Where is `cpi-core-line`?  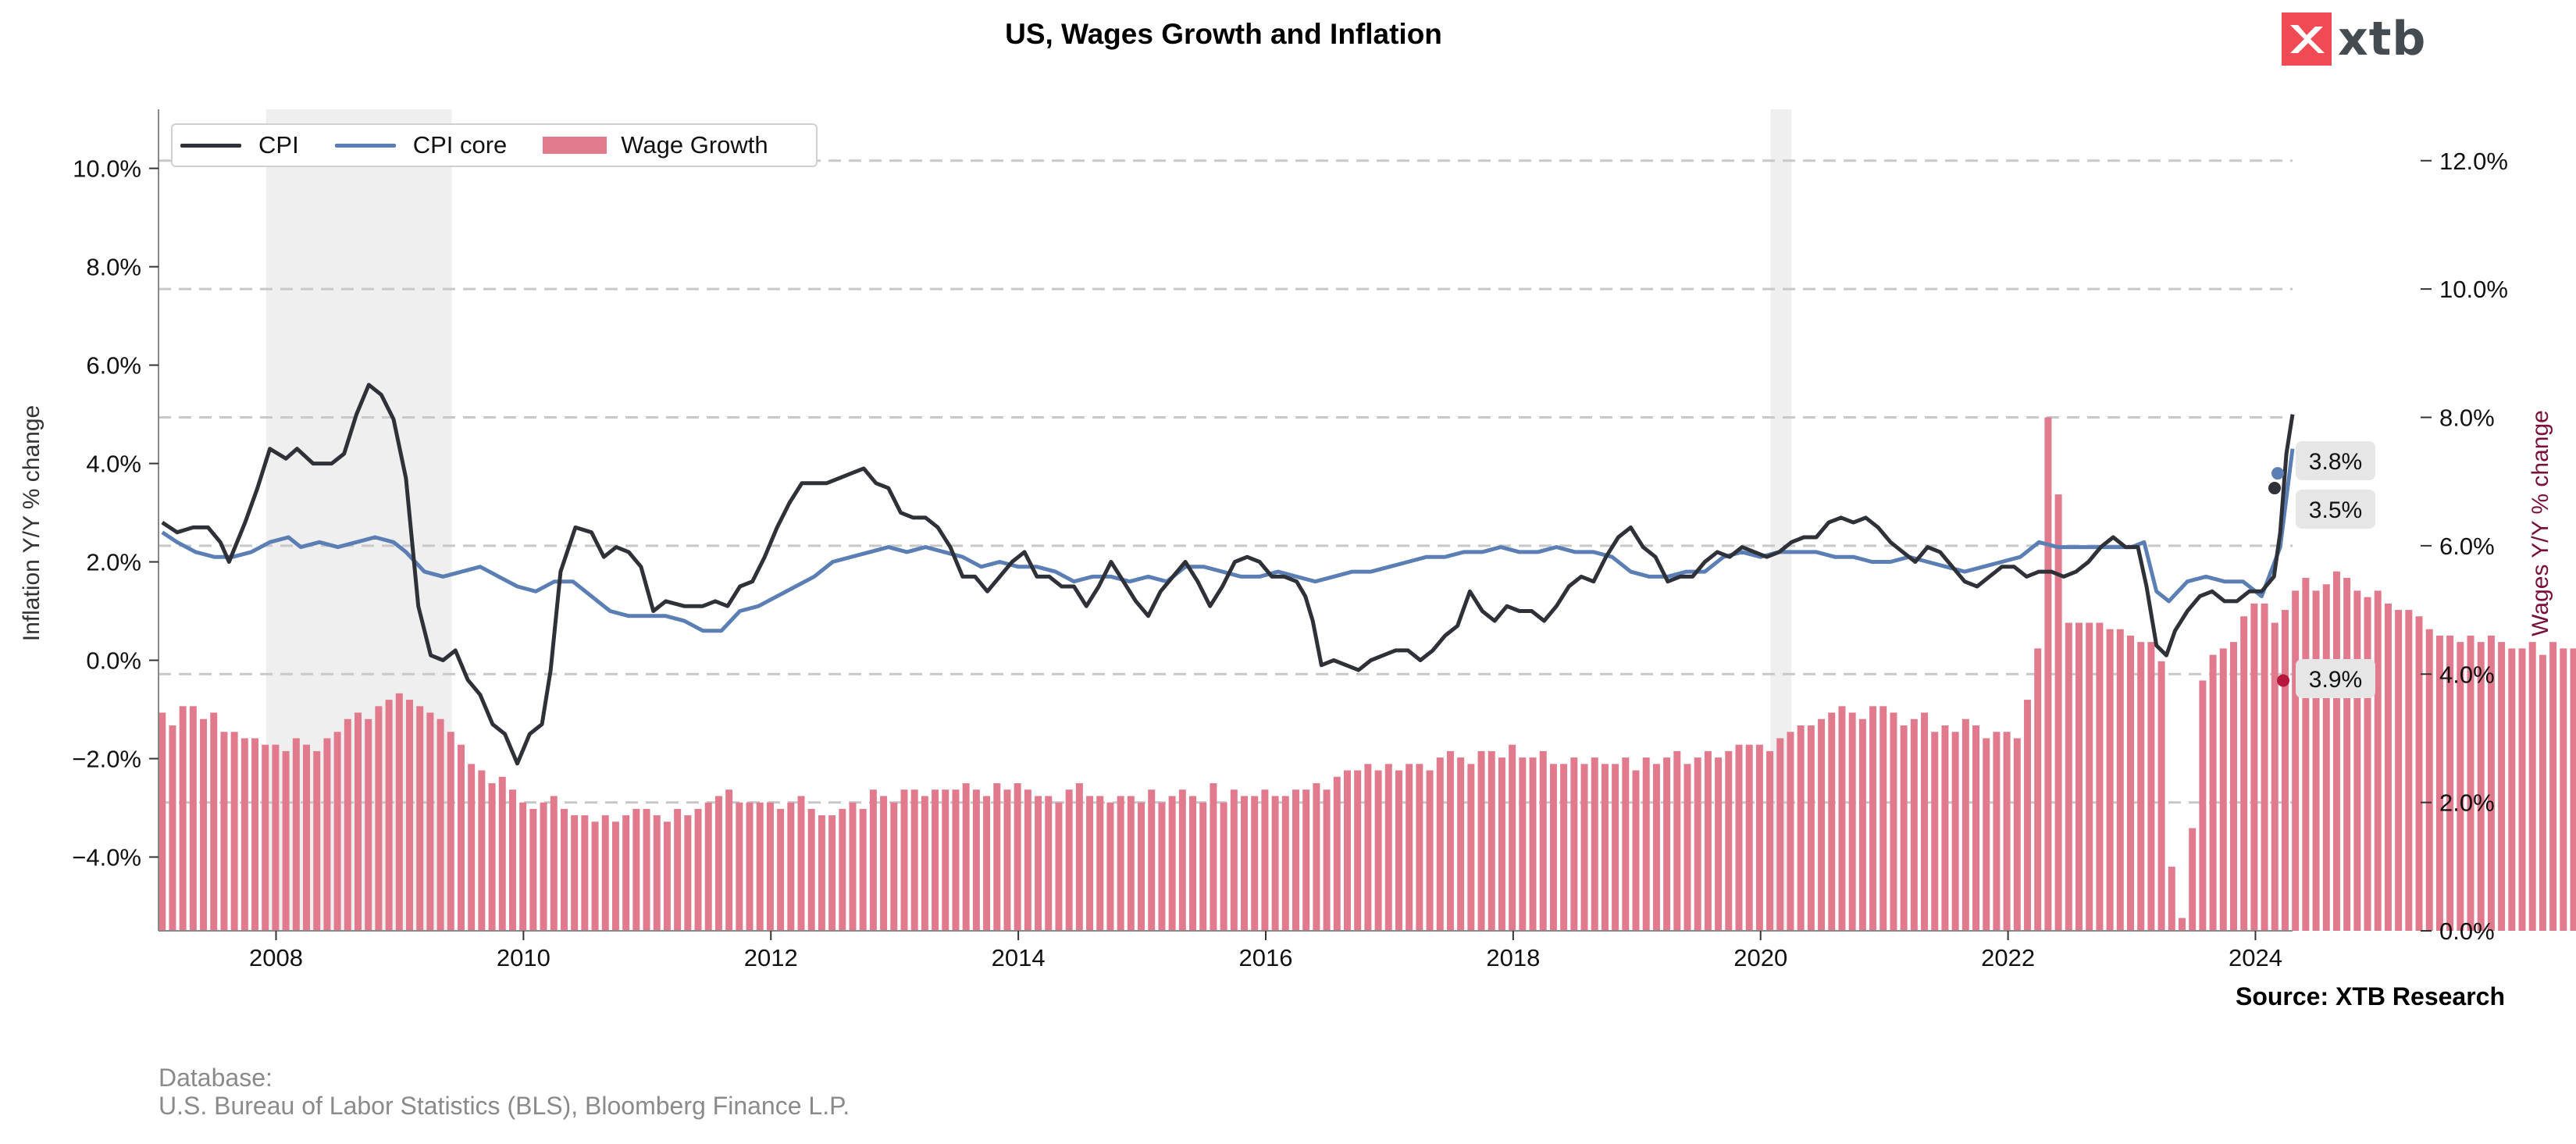 cpi-core-line is located at coordinates (1228, 540).